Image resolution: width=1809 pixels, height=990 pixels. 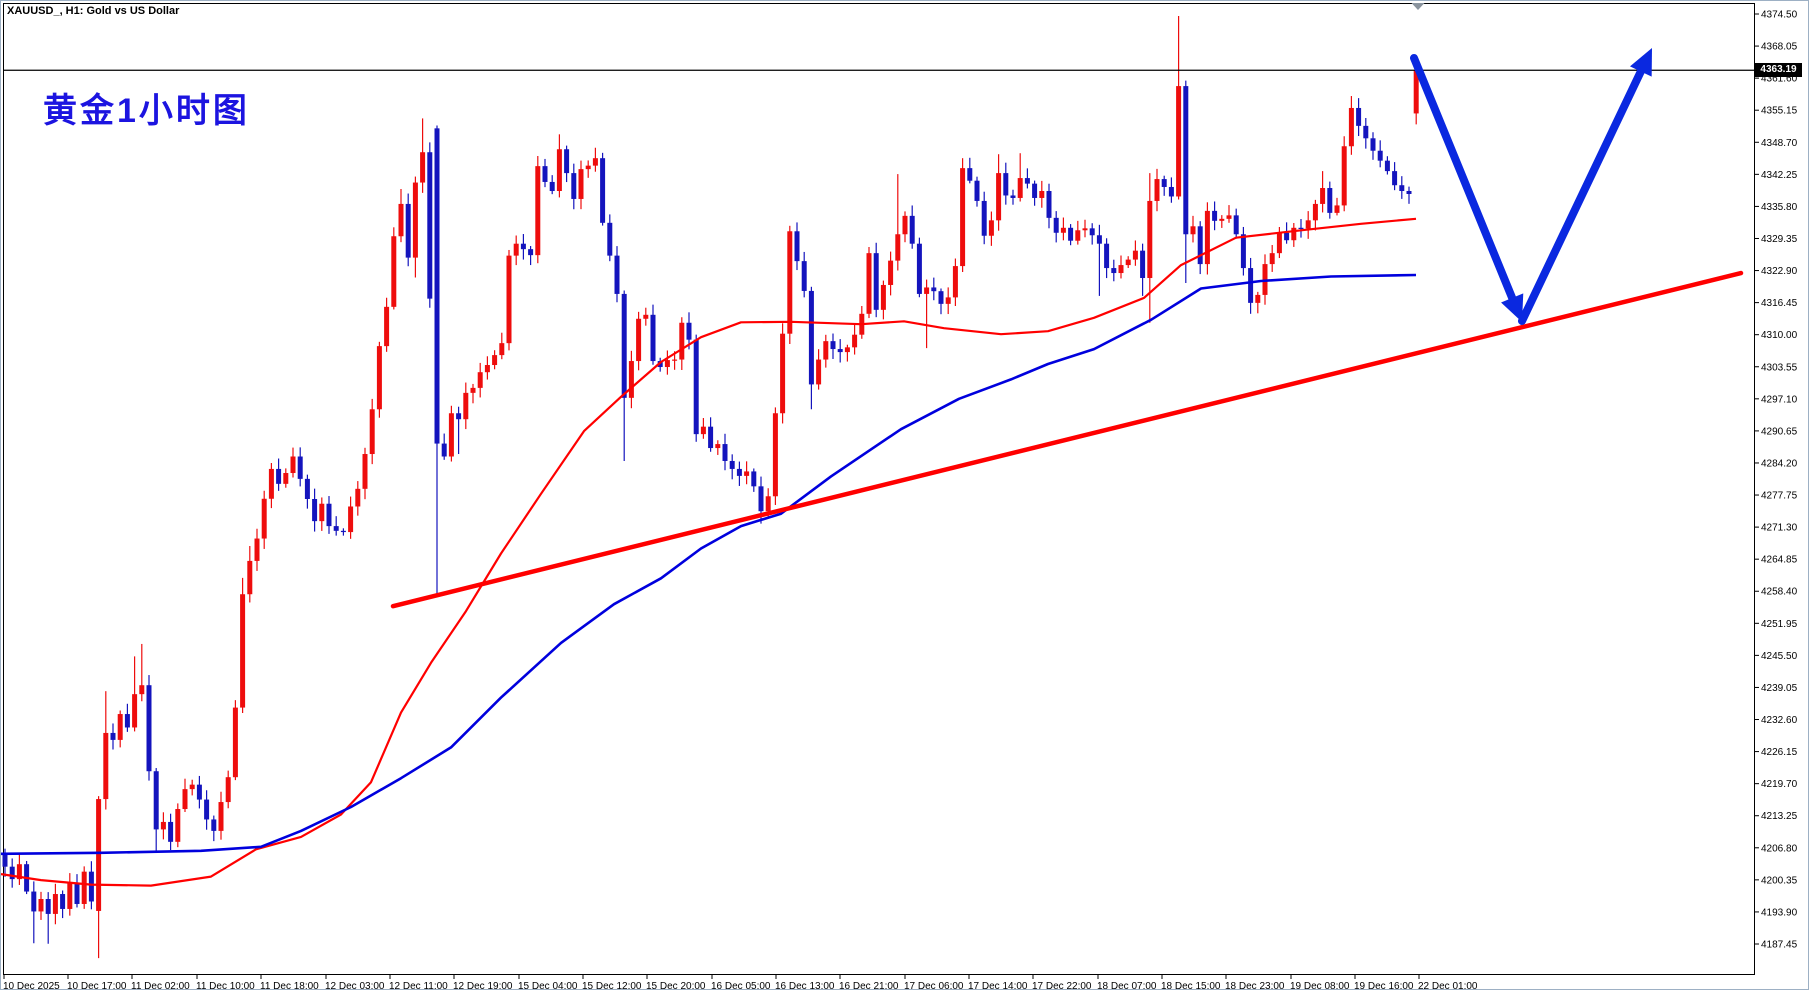 What do you see at coordinates (1779, 303) in the screenshot?
I see `svg-text: 4316.45` at bounding box center [1779, 303].